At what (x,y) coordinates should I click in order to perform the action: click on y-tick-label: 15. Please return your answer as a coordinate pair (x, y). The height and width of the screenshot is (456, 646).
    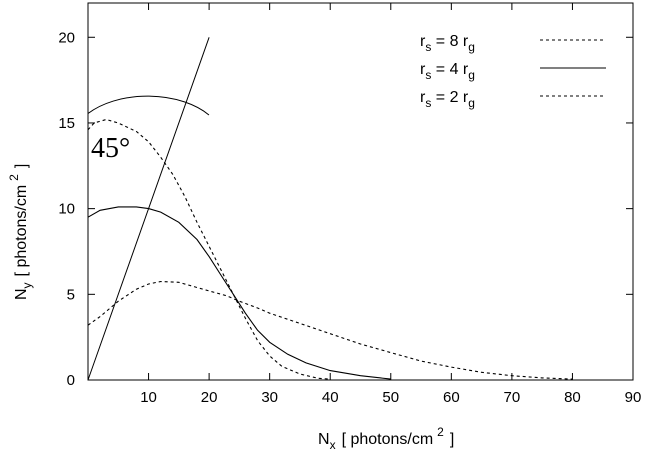
    Looking at the image, I should click on (66, 123).